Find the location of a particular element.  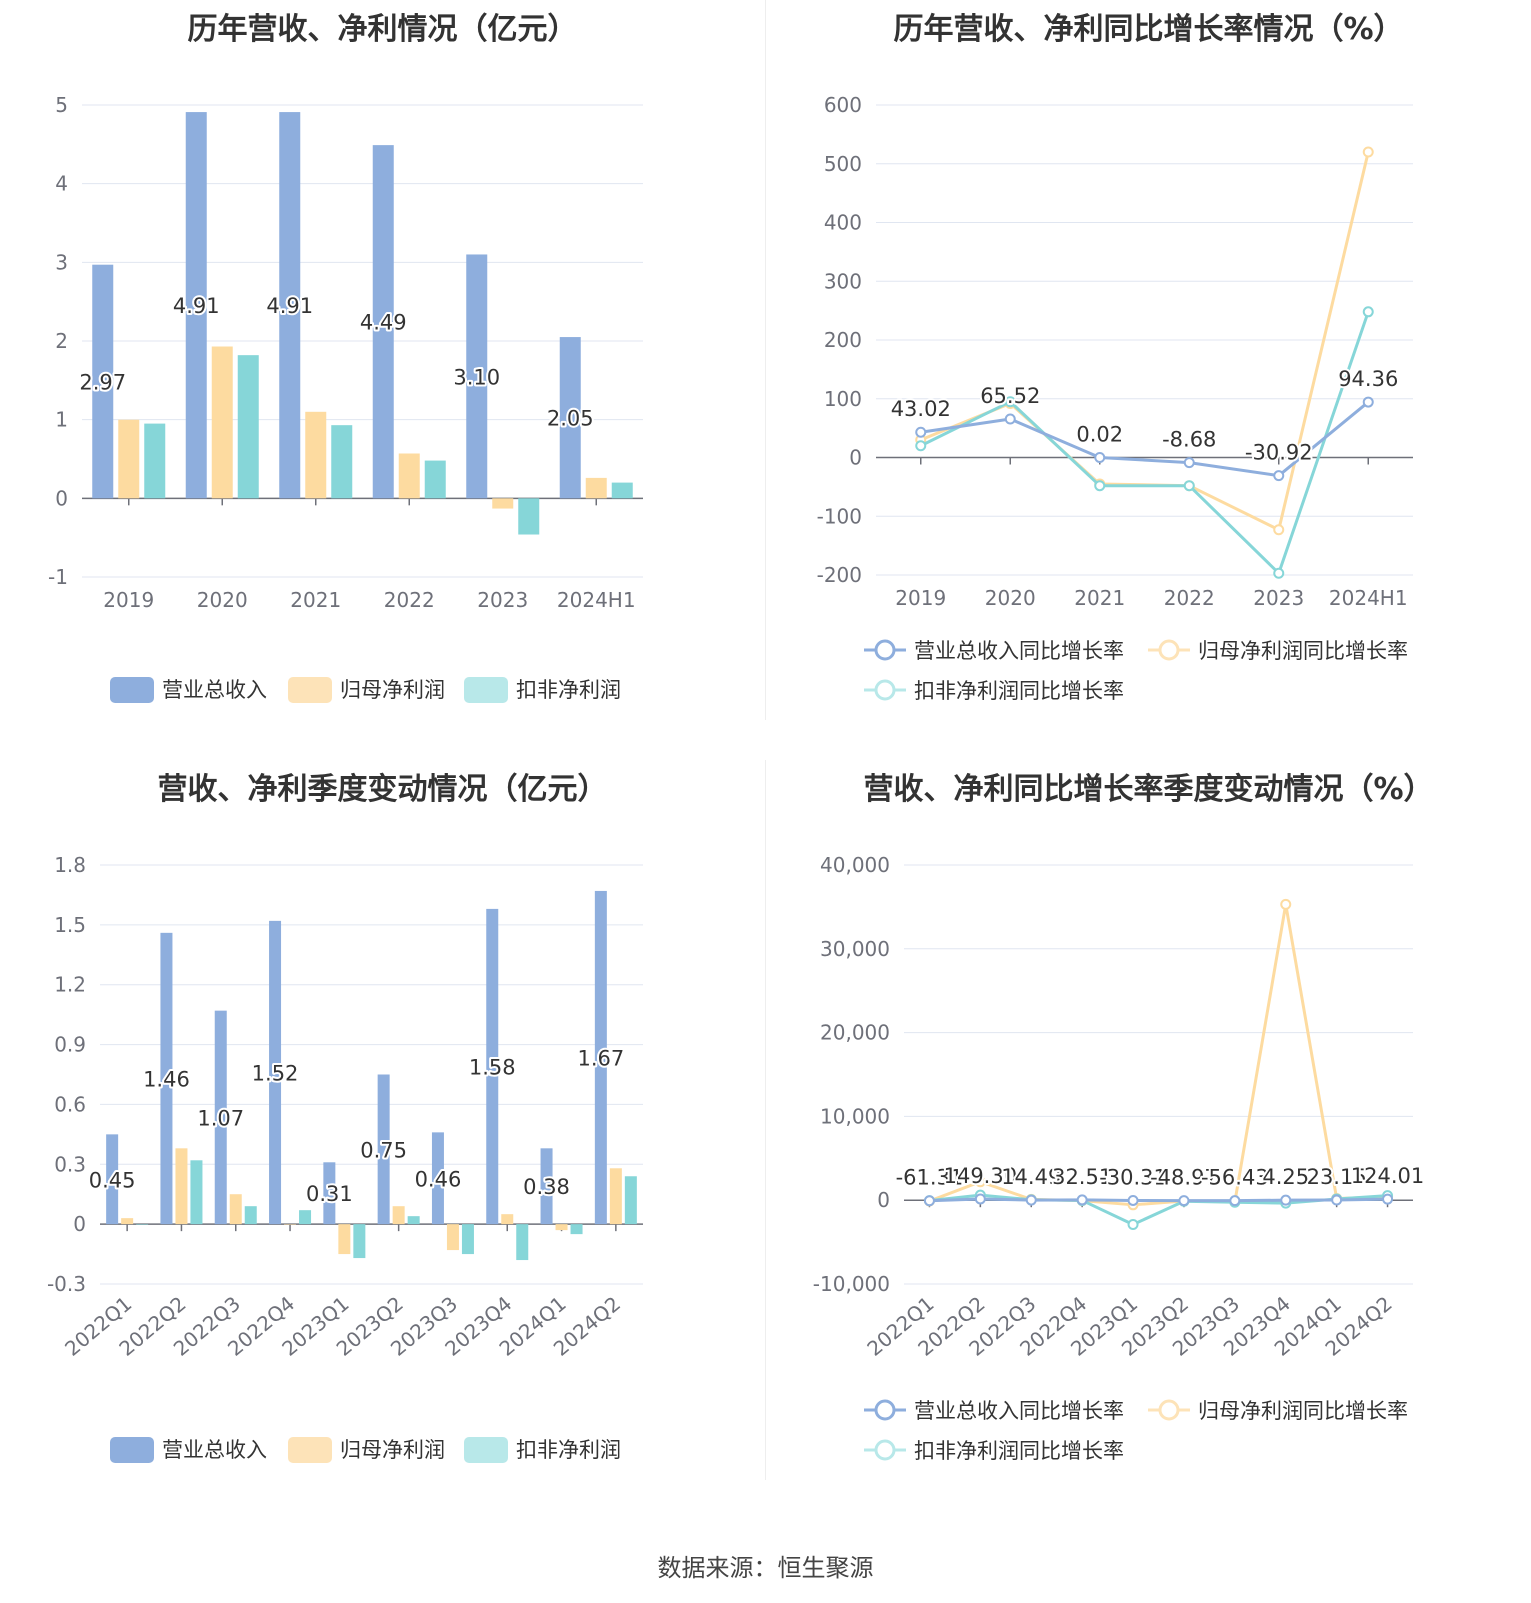

chart-title: 历年营收、净利情况（亿元） is located at coordinates (382, 29).